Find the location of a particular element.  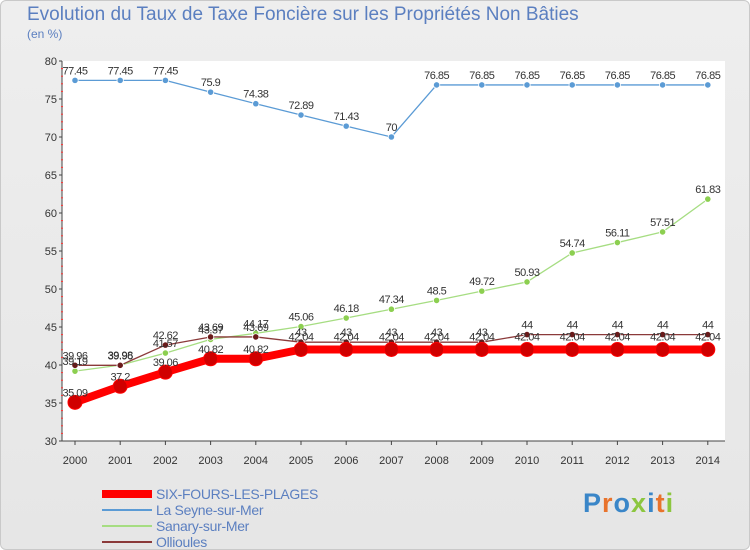

y-tick-label: 40 is located at coordinates (51, 366).